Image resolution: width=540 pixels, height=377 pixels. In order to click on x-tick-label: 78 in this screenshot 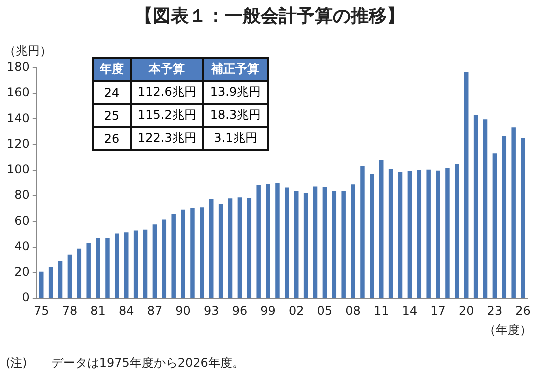, I will do `click(70, 311)`.